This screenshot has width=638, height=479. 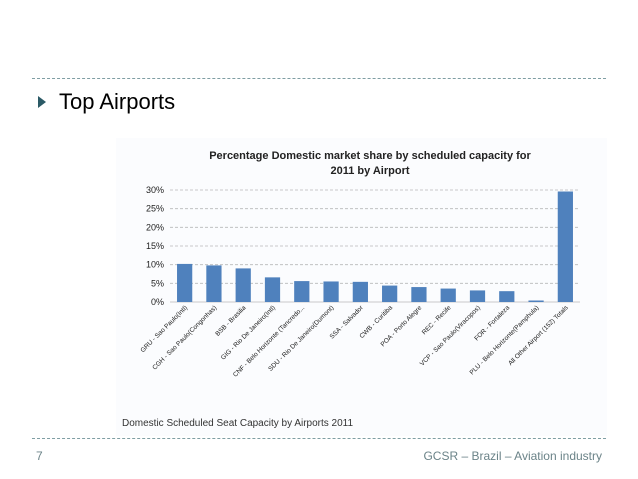 What do you see at coordinates (301, 338) in the screenshot?
I see `x-tick-label: SDU - Rio De Janeiro(Dumont)` at bounding box center [301, 338].